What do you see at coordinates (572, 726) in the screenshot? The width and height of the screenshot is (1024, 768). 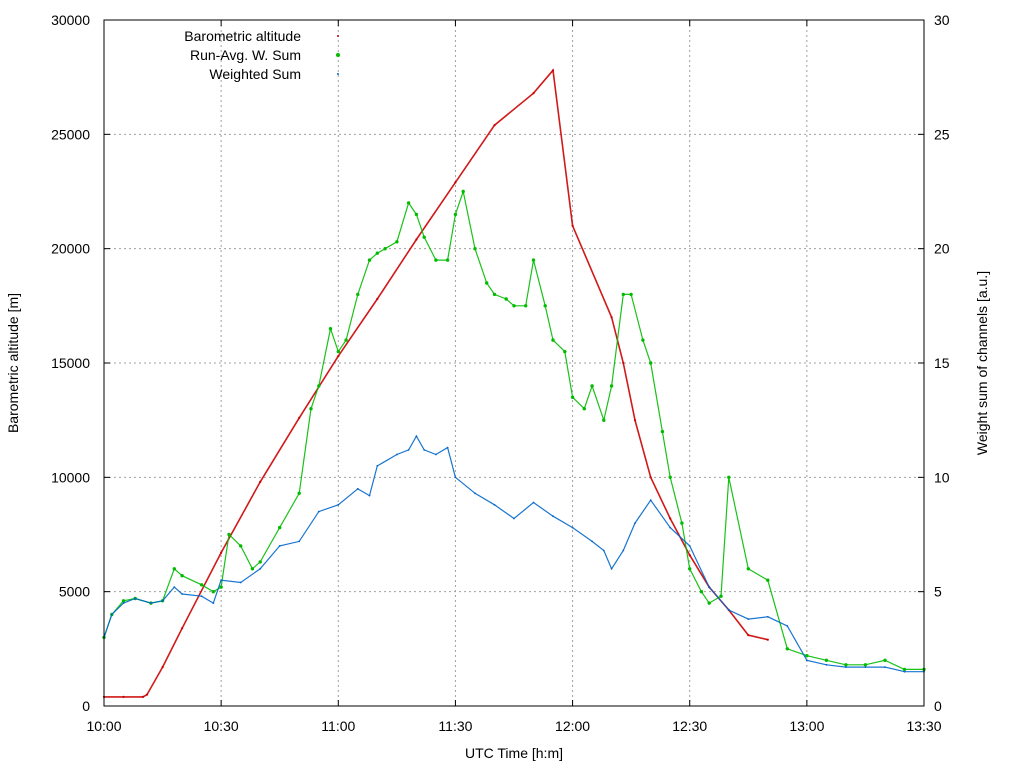 I see `x-tick-label: 12:00` at bounding box center [572, 726].